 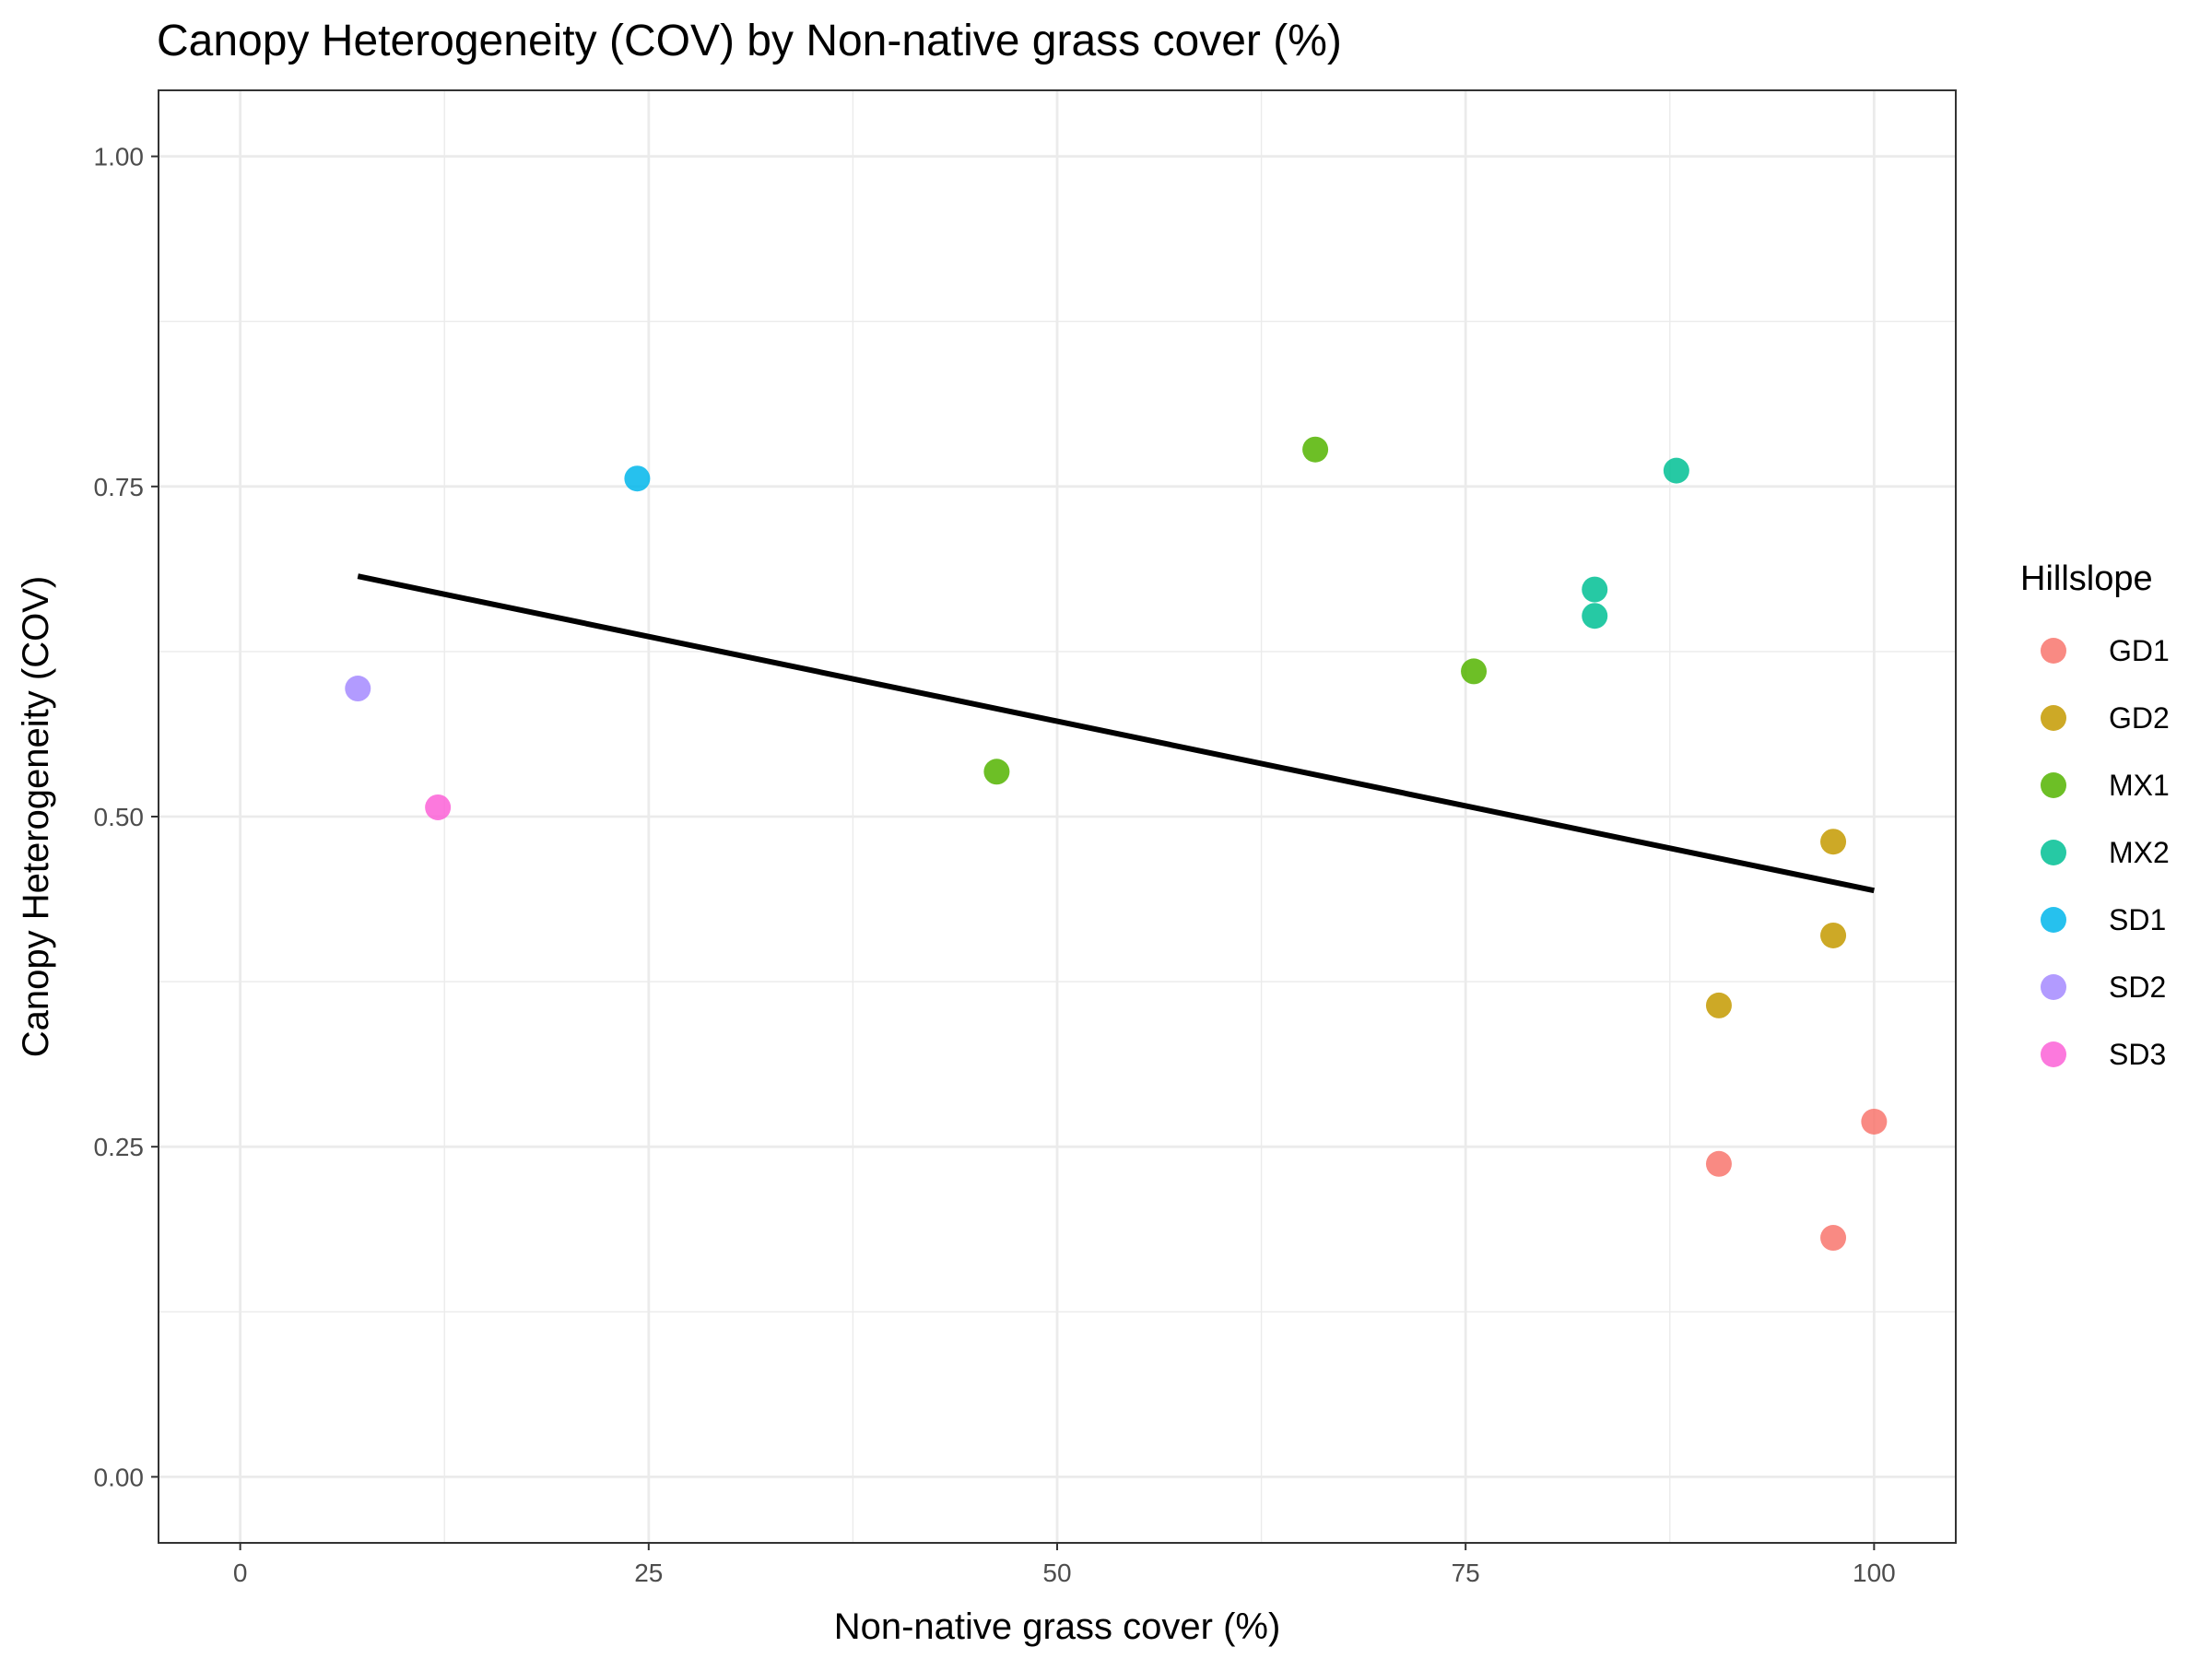 What do you see at coordinates (1057, 1626) in the screenshot?
I see `x-axis-label: Non-native grass cover (%)` at bounding box center [1057, 1626].